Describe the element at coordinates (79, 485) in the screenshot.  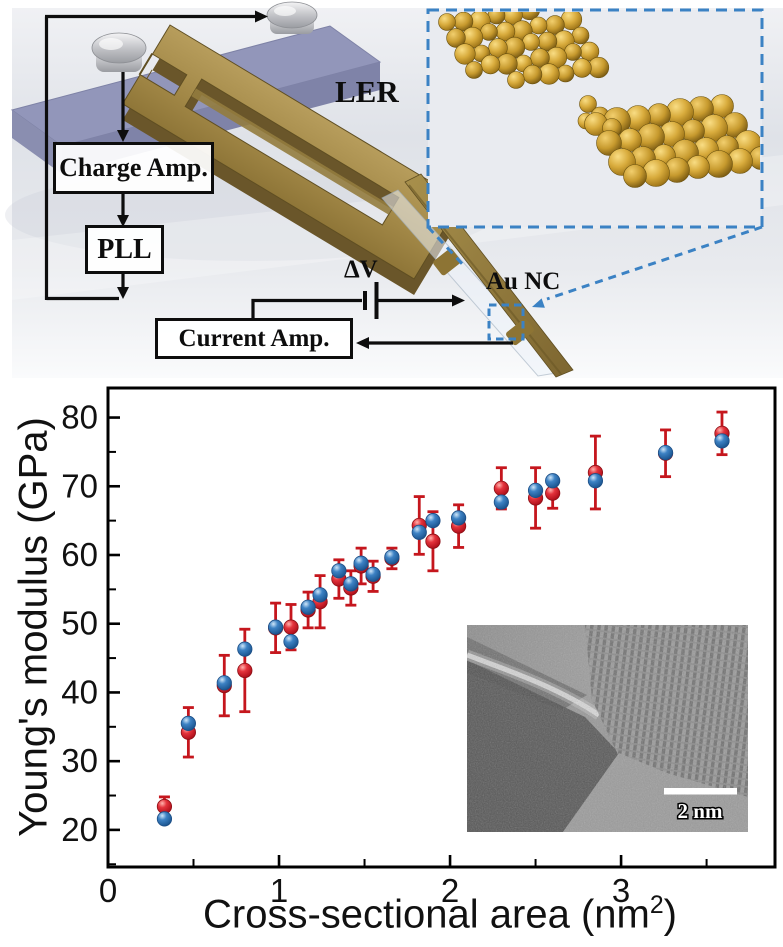
I see `y-tick-label-70: 70` at that location.